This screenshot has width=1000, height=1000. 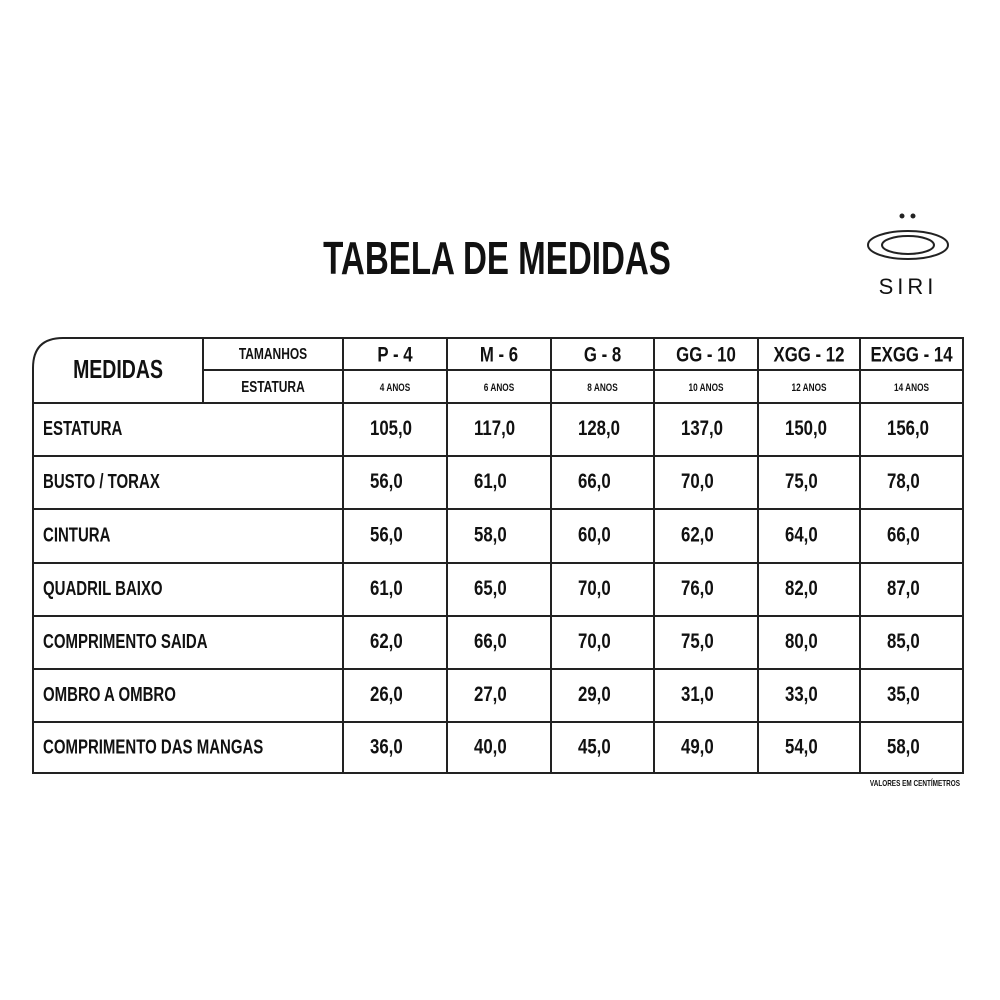 I want to click on cell-value: 80,0, so click(x=801, y=641).